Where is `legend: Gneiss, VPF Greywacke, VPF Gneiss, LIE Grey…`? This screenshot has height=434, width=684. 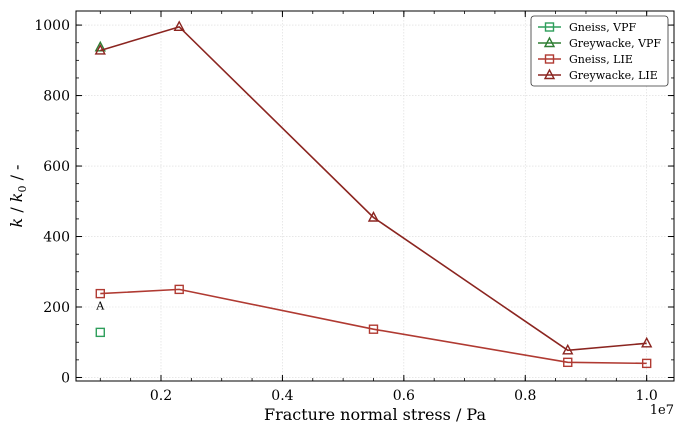 legend: Gneiss, VPF Greywacke, VPF Gneiss, LIE Grey… is located at coordinates (599, 51).